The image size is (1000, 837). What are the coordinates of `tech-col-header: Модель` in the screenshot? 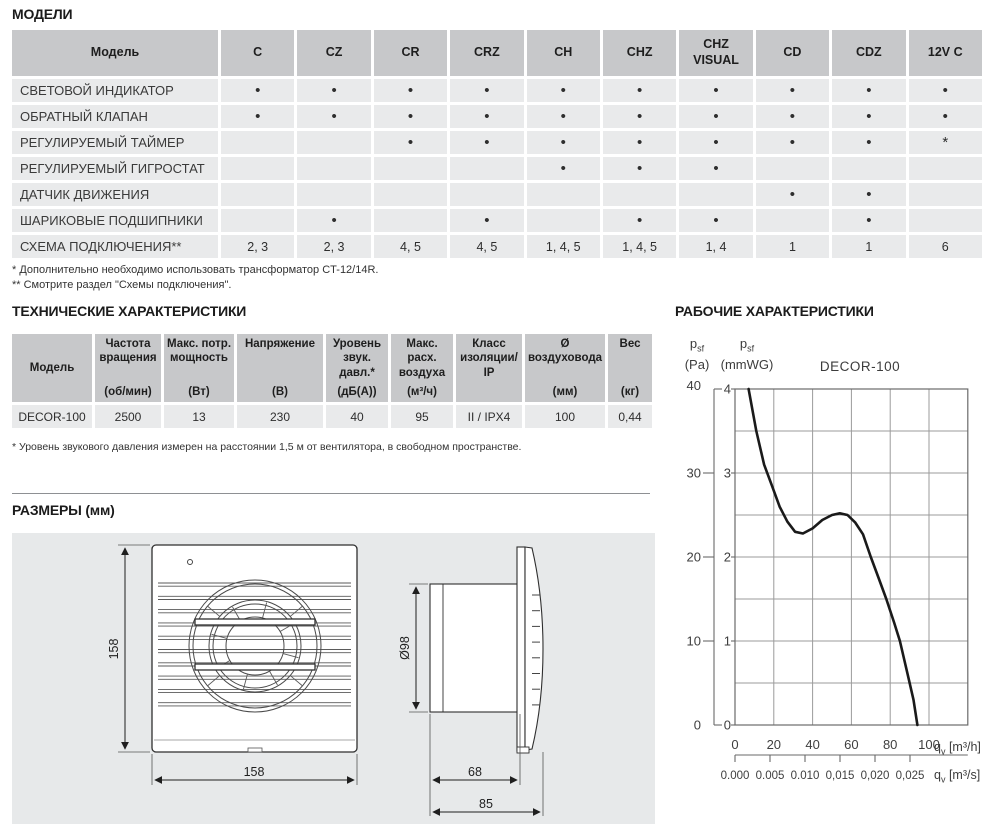 It's located at (52, 368).